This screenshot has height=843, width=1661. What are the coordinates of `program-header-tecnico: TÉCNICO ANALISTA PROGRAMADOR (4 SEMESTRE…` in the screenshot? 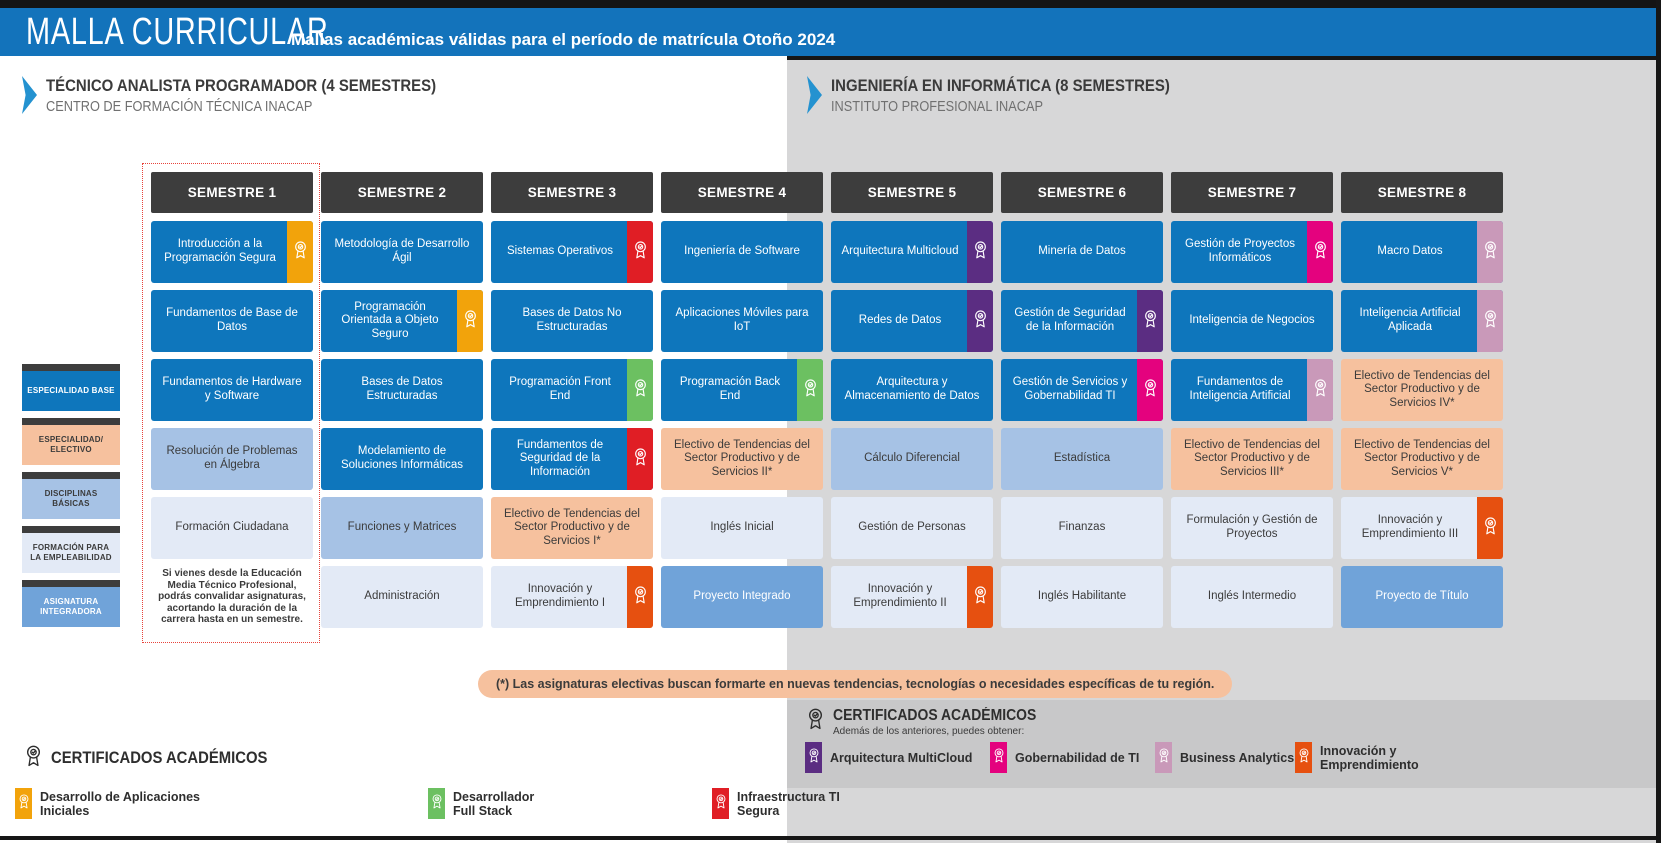 It's located at (255, 95).